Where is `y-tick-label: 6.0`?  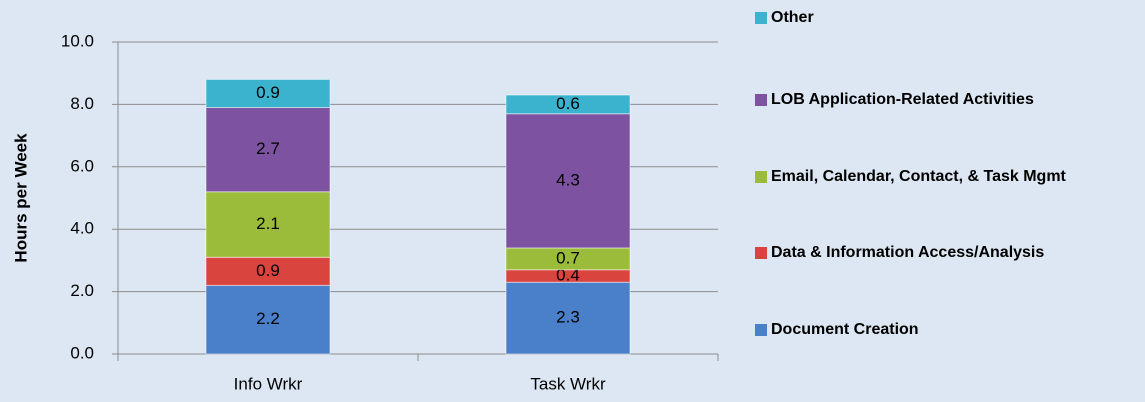
y-tick-label: 6.0 is located at coordinates (82, 165).